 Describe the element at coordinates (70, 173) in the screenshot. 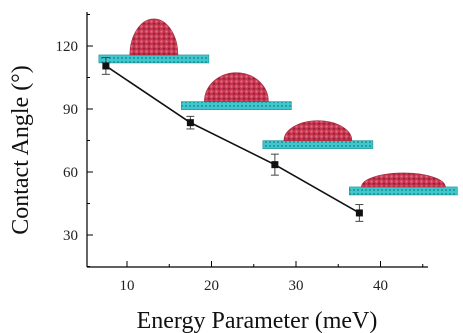

I see `y-tick-label: 60` at that location.